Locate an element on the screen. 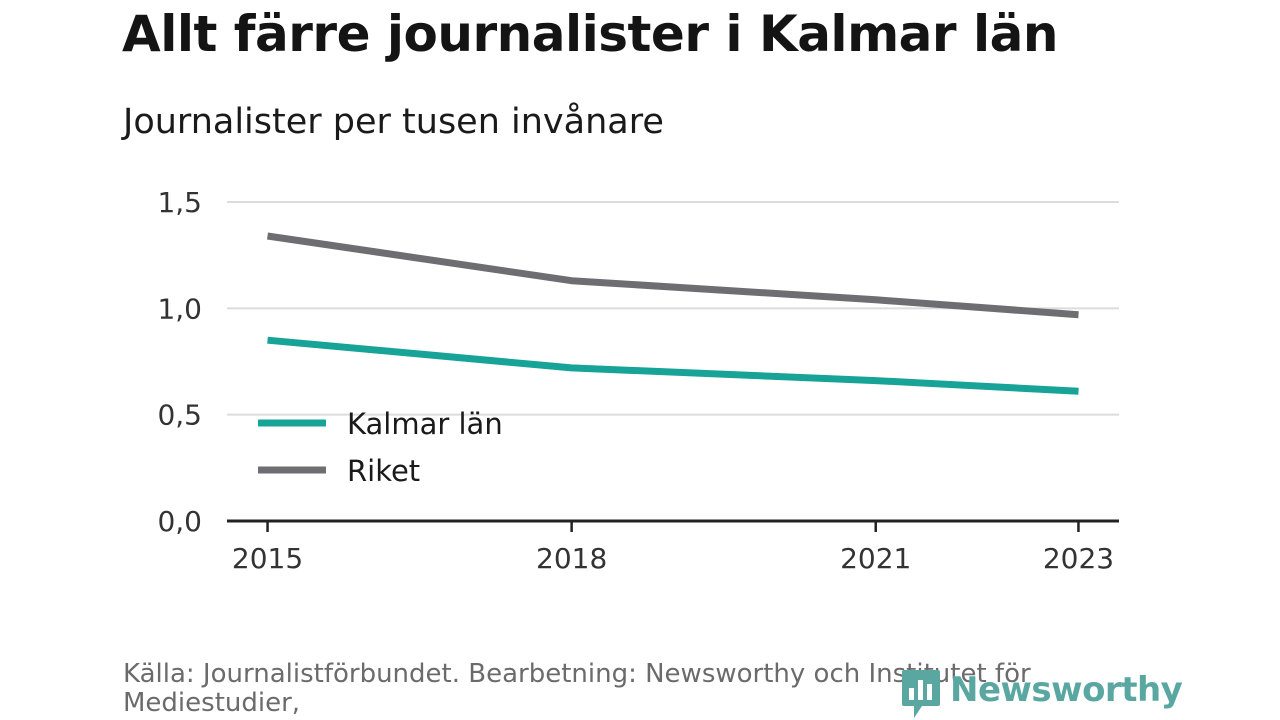 This screenshot has width=1280, height=720. y-tick-label: 0,5 is located at coordinates (179, 415).